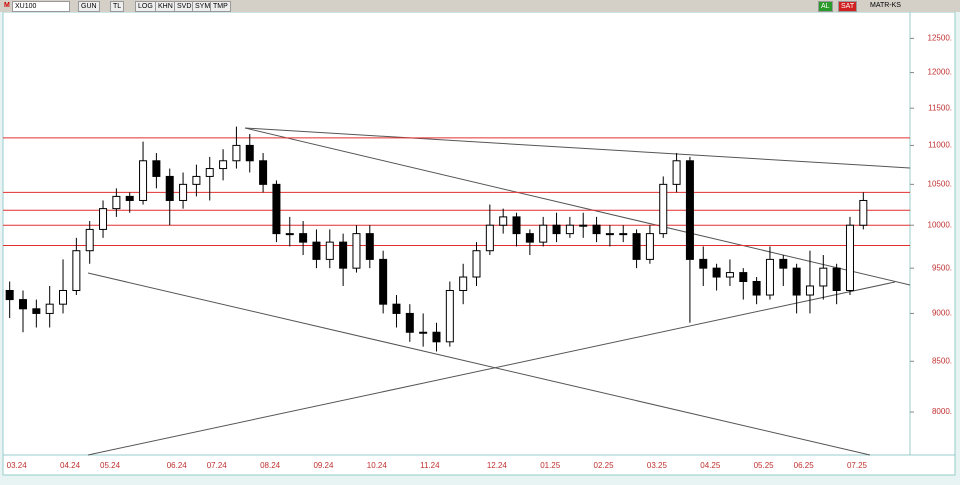 This screenshot has width=960, height=485. Describe the element at coordinates (89, 6) in the screenshot. I see `button: GUN` at that location.